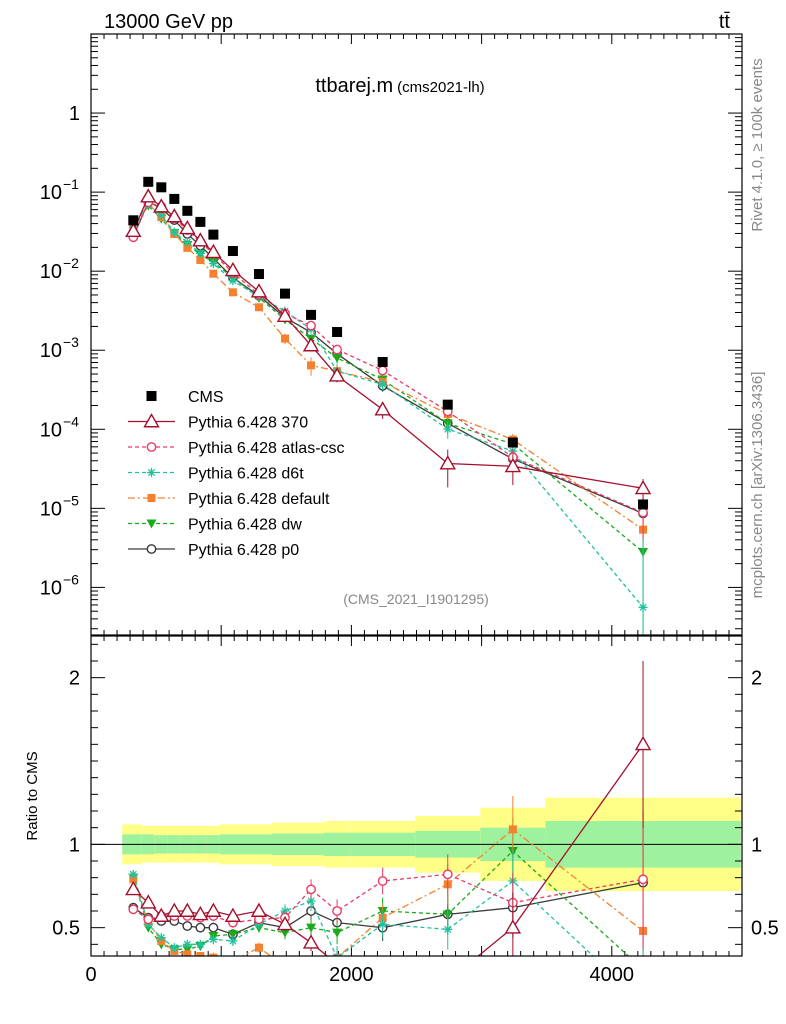 Image resolution: width=786 pixels, height=1024 pixels. What do you see at coordinates (248, 423) in the screenshot?
I see `legend-label: Pythia 6.428 370` at bounding box center [248, 423].